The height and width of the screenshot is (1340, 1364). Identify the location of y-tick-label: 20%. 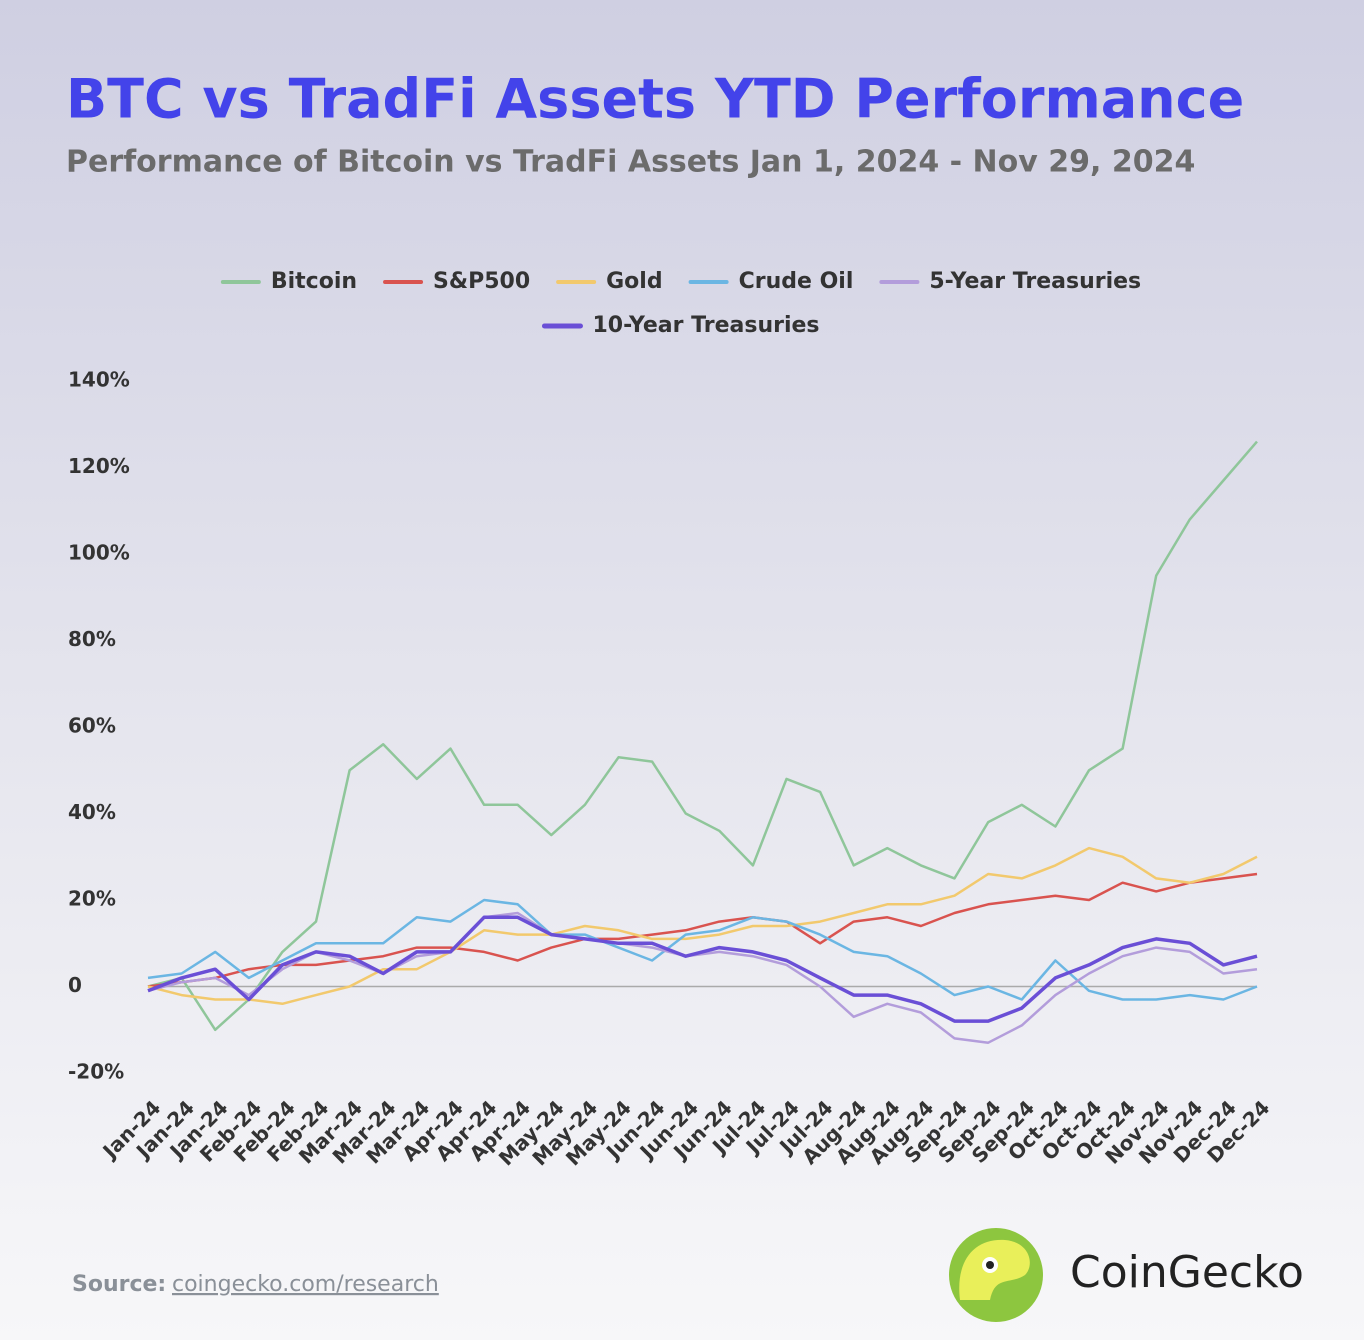
(92, 899).